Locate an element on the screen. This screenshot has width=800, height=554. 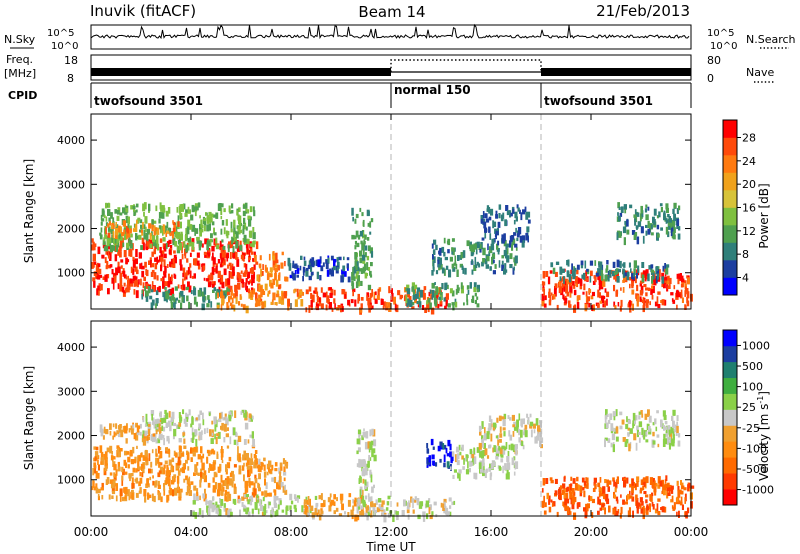
colorbar-swatch is located at coordinates (730, 199).